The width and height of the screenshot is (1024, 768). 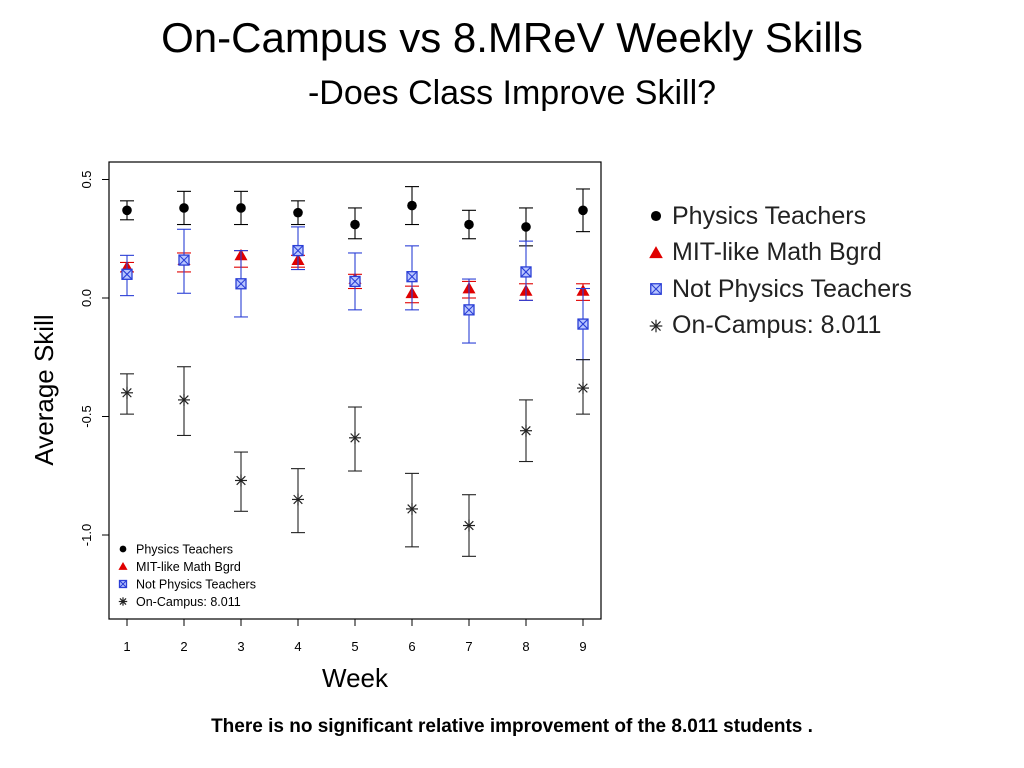 I want to click on slide-subtitle: -Does Class Improve Skill?, so click(x=512, y=93).